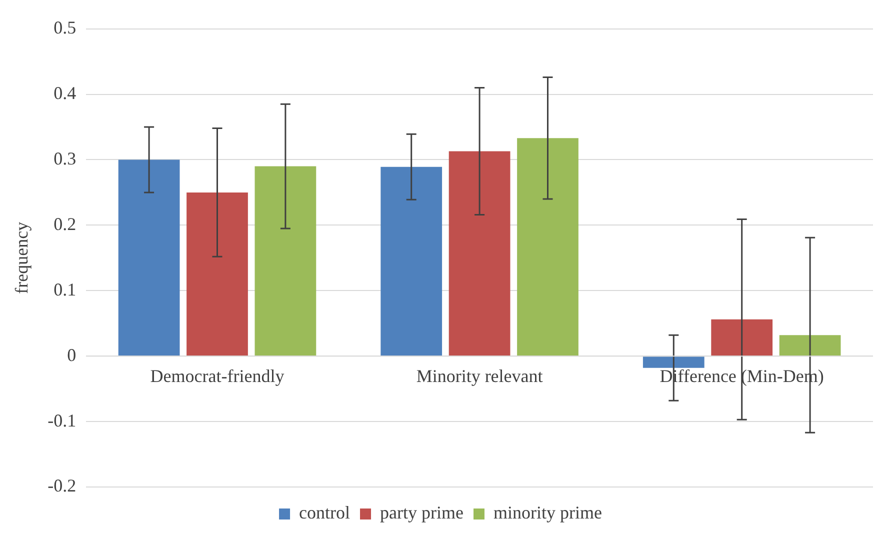 This screenshot has width=891, height=541. What do you see at coordinates (65, 28) in the screenshot?
I see `y-tick-label: 0.5` at bounding box center [65, 28].